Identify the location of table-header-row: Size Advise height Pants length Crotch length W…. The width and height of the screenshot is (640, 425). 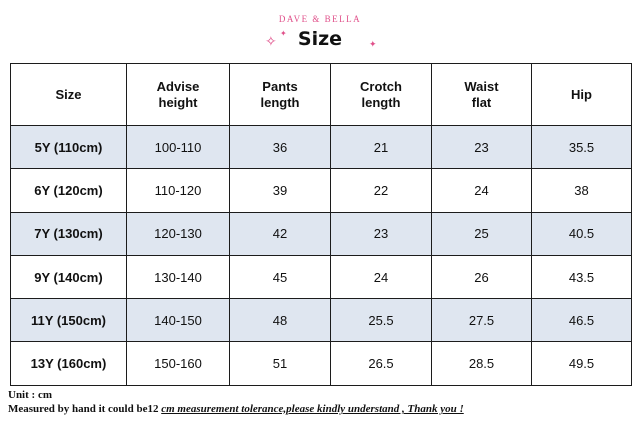
(321, 94).